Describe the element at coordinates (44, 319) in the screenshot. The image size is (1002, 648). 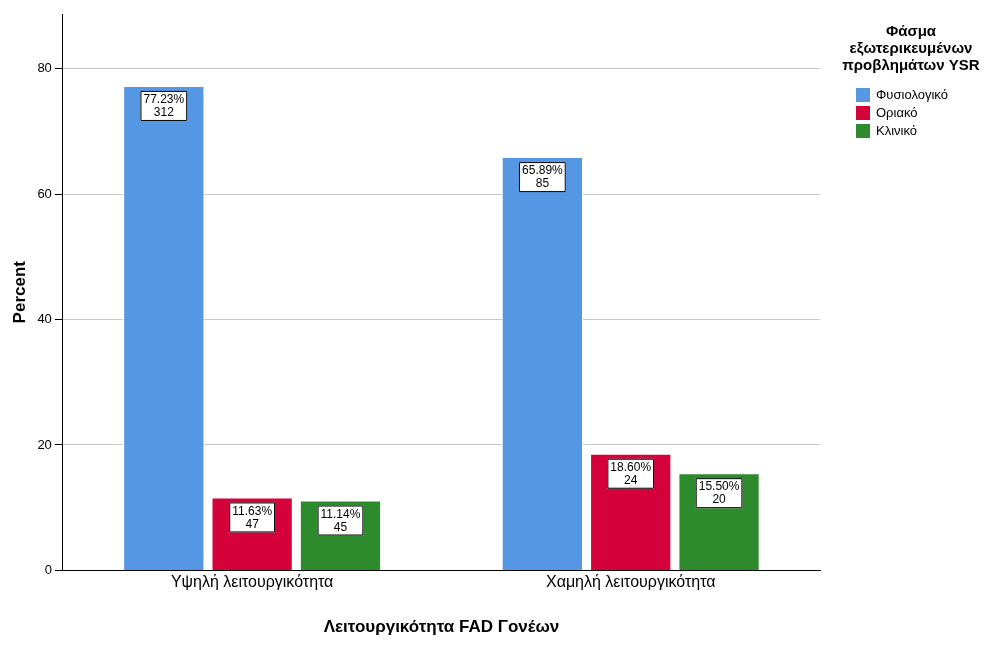
I see `y-tick-label: 40` at that location.